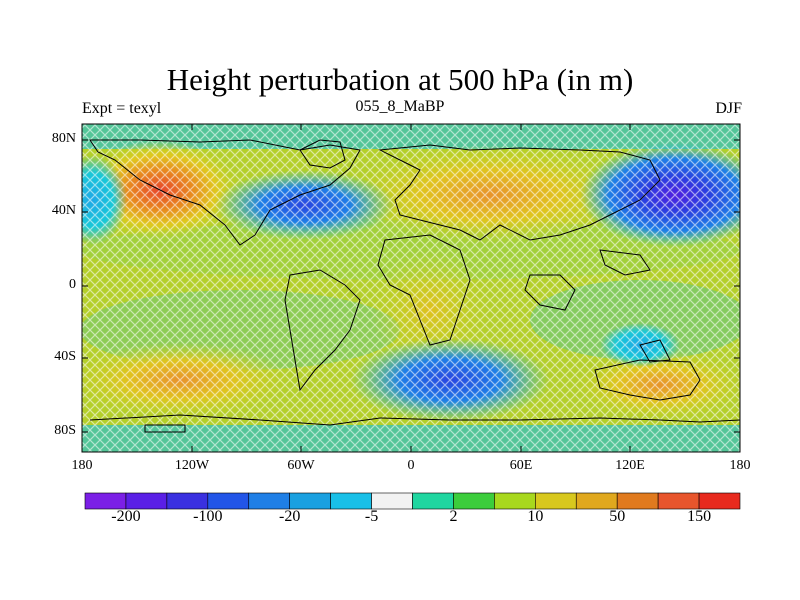 The image size is (800, 600). Describe the element at coordinates (617, 516) in the screenshot. I see `colorbar-label-6: 50` at that location.